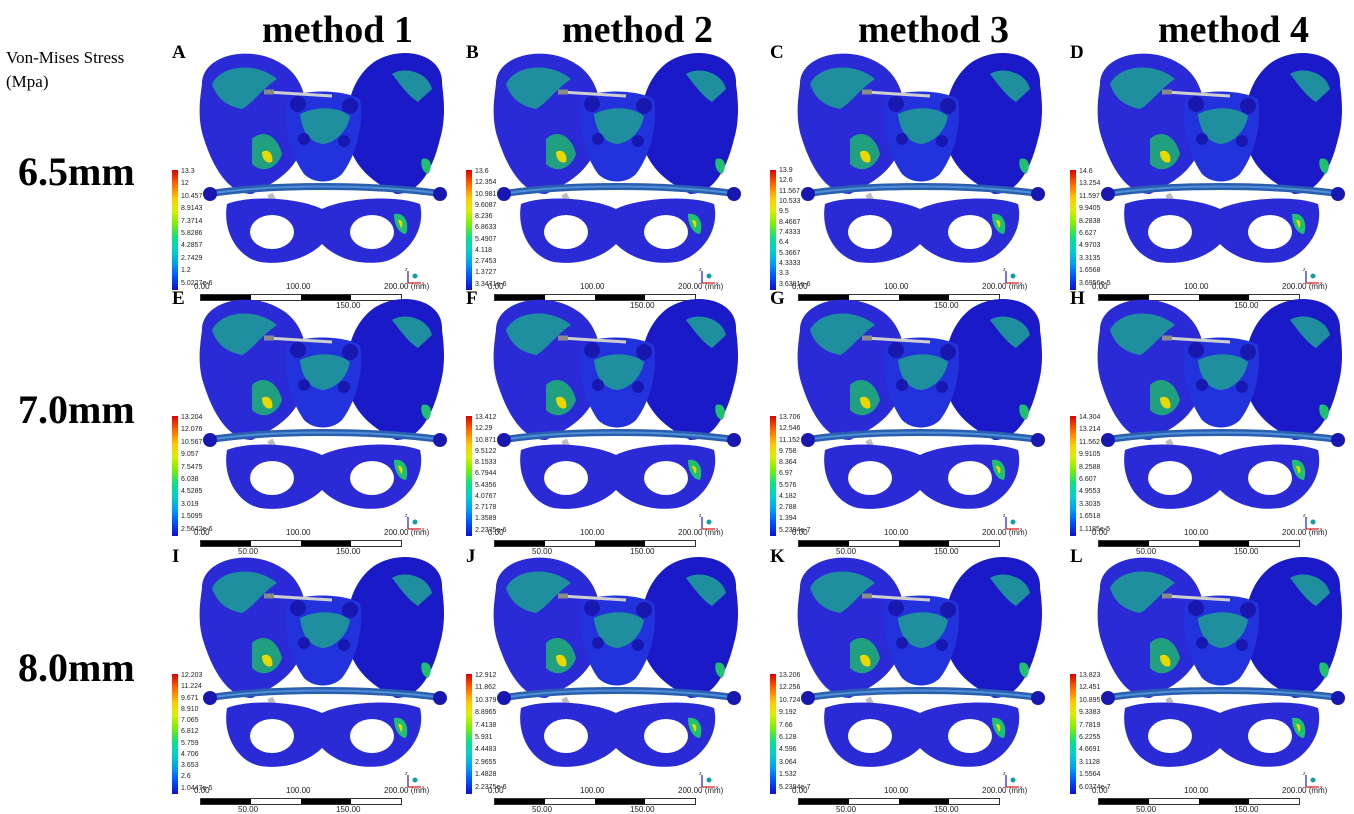  I want to click on legend-value: 5.4356, so click(486, 485).